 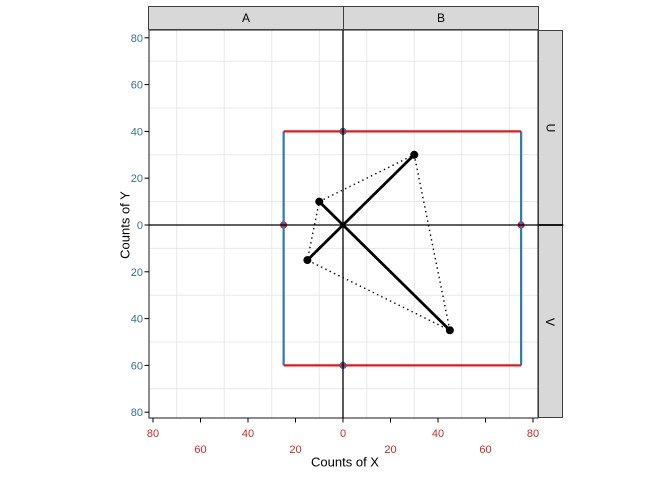 I want to click on facet-strip-v: V, so click(x=550, y=321).